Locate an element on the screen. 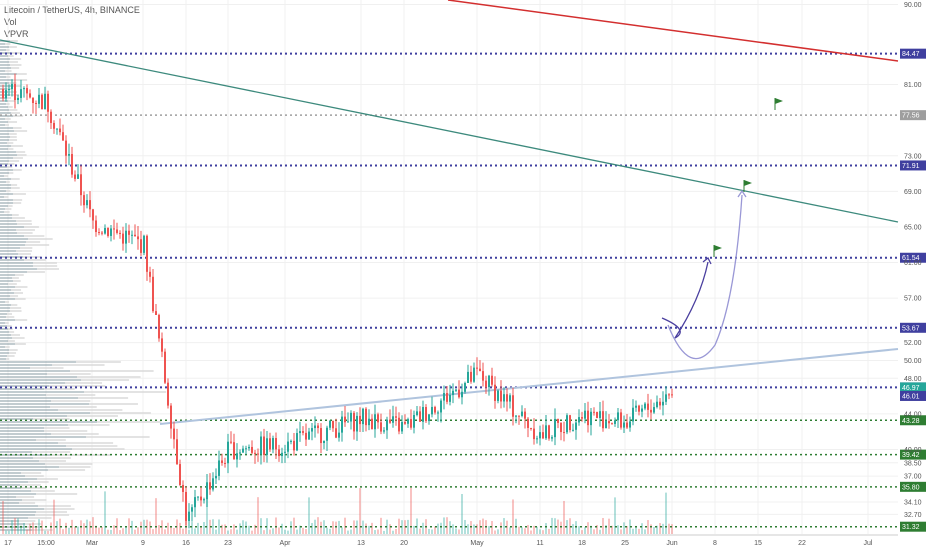  price-tick-label: 65.00 is located at coordinates (913, 227).